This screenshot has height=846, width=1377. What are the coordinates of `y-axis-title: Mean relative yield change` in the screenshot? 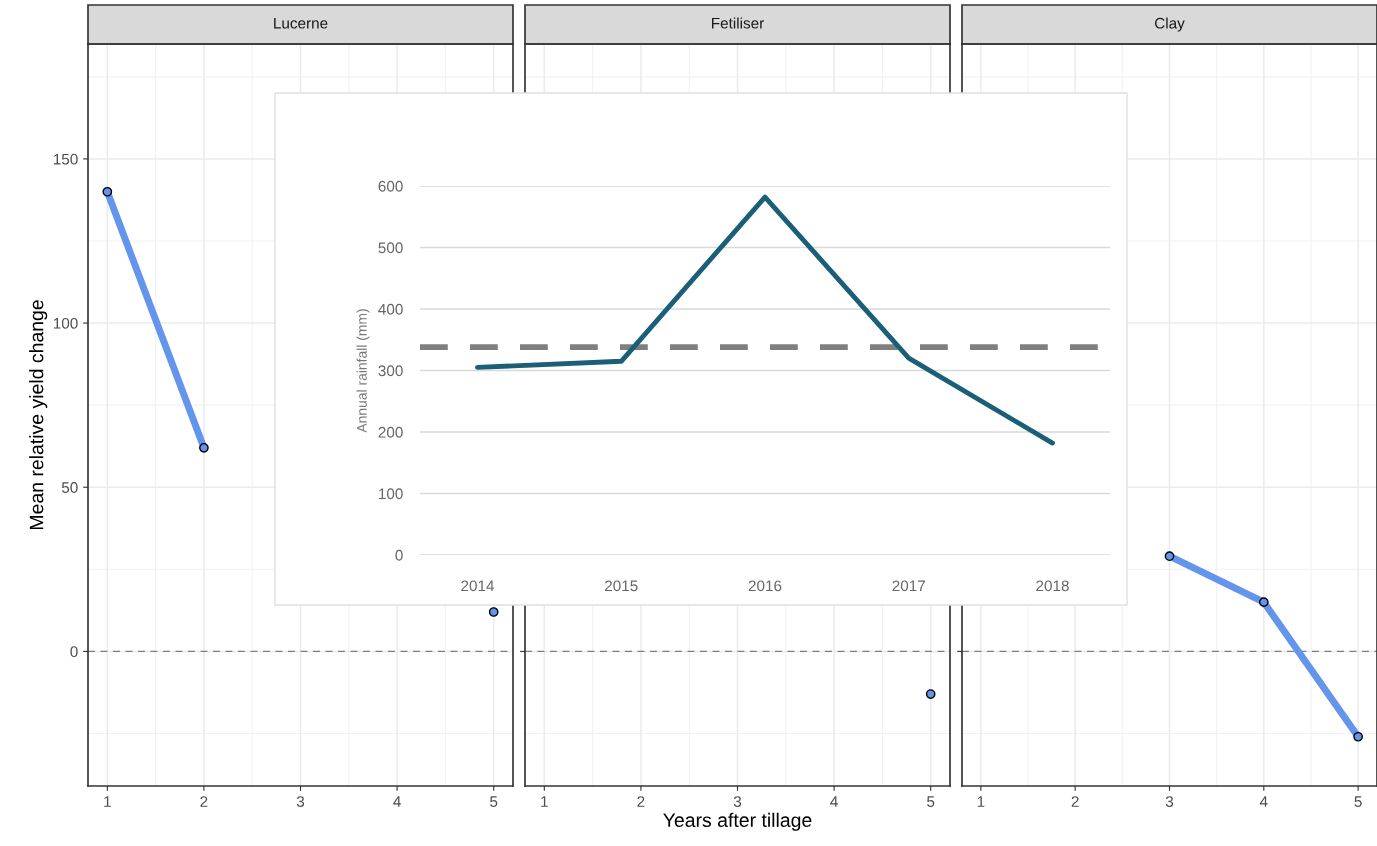 It's located at (38, 415).